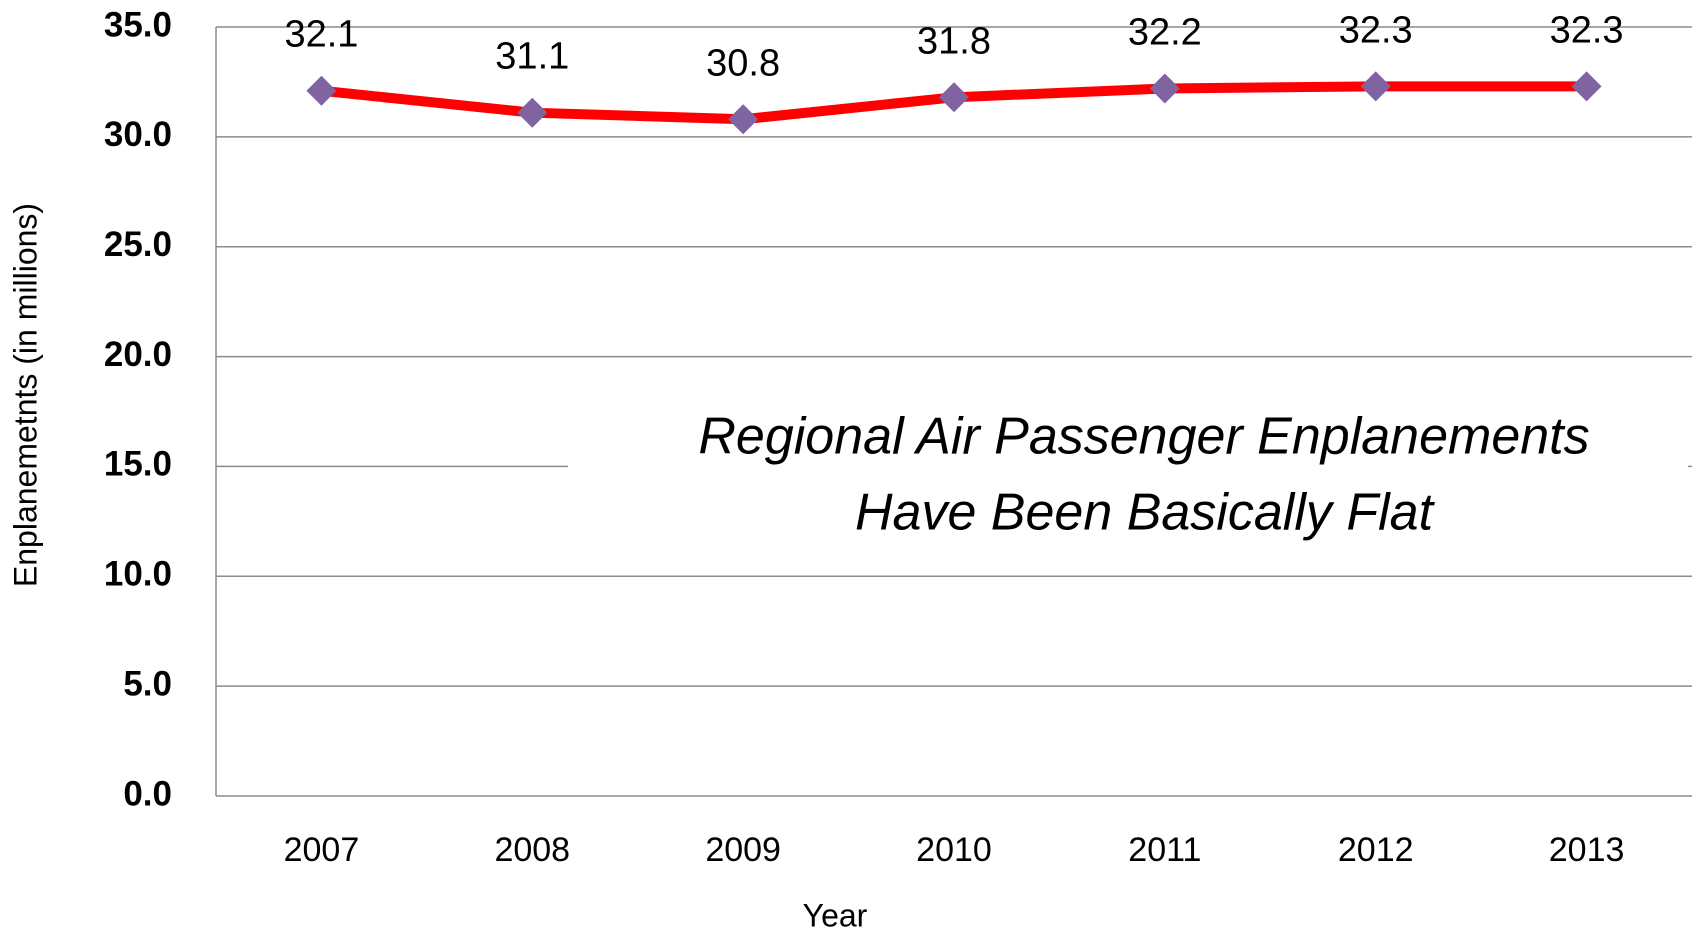 This screenshot has height=936, width=1694. I want to click on y-tick-label: 5.0, so click(147, 683).